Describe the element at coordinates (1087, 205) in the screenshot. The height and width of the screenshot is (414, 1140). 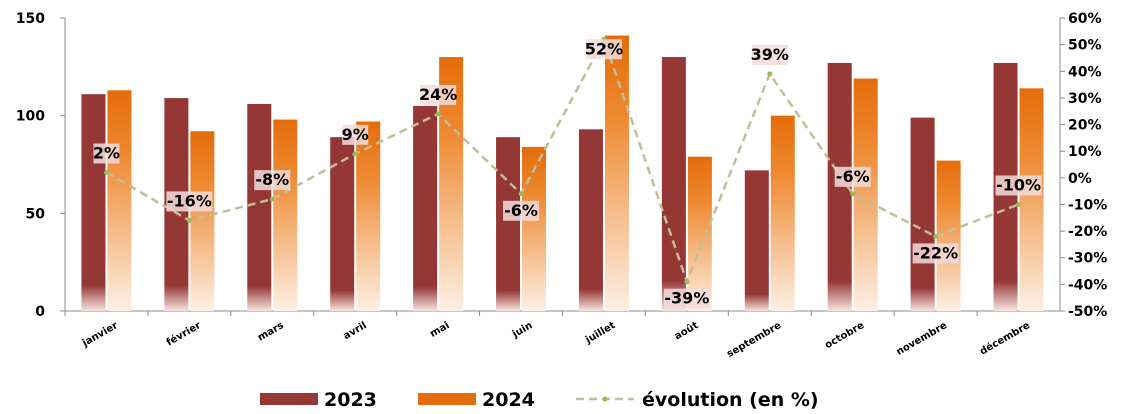
I see `y2-tick-label: -10%` at that location.